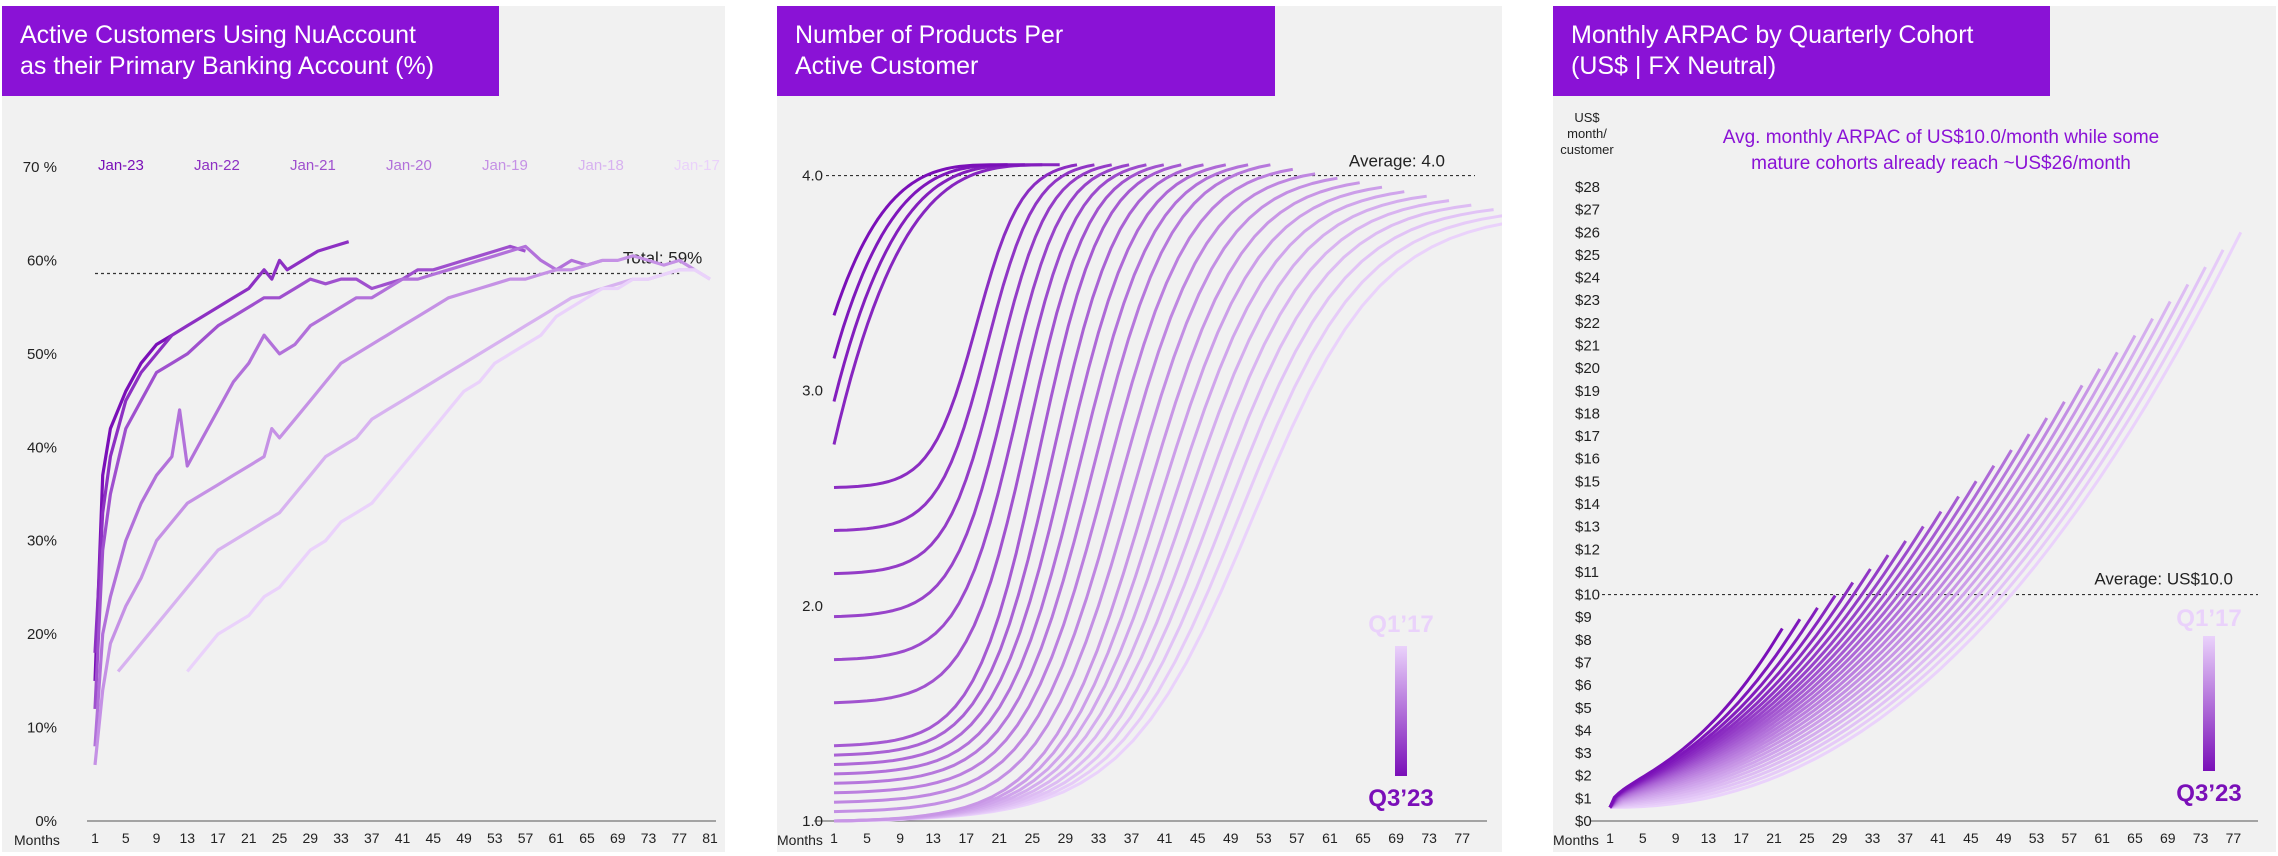 The width and height of the screenshot is (2278, 856). What do you see at coordinates (1587, 368) in the screenshot?
I see `y-tick-label: $20` at bounding box center [1587, 368].